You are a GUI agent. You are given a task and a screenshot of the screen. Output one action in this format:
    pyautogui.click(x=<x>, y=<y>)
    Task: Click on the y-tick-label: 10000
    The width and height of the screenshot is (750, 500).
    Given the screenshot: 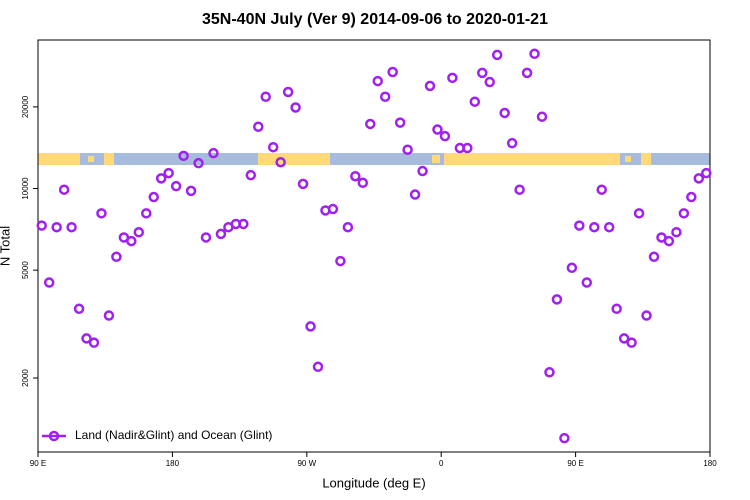 What is the action you would take?
    pyautogui.click(x=25, y=188)
    